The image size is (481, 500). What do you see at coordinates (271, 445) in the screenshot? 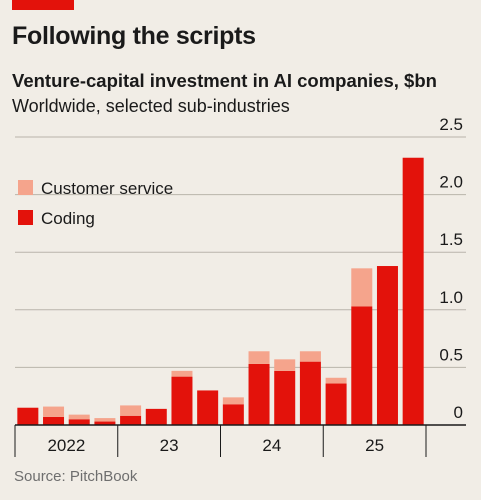
I see `x-tick-label: 24` at bounding box center [271, 445].